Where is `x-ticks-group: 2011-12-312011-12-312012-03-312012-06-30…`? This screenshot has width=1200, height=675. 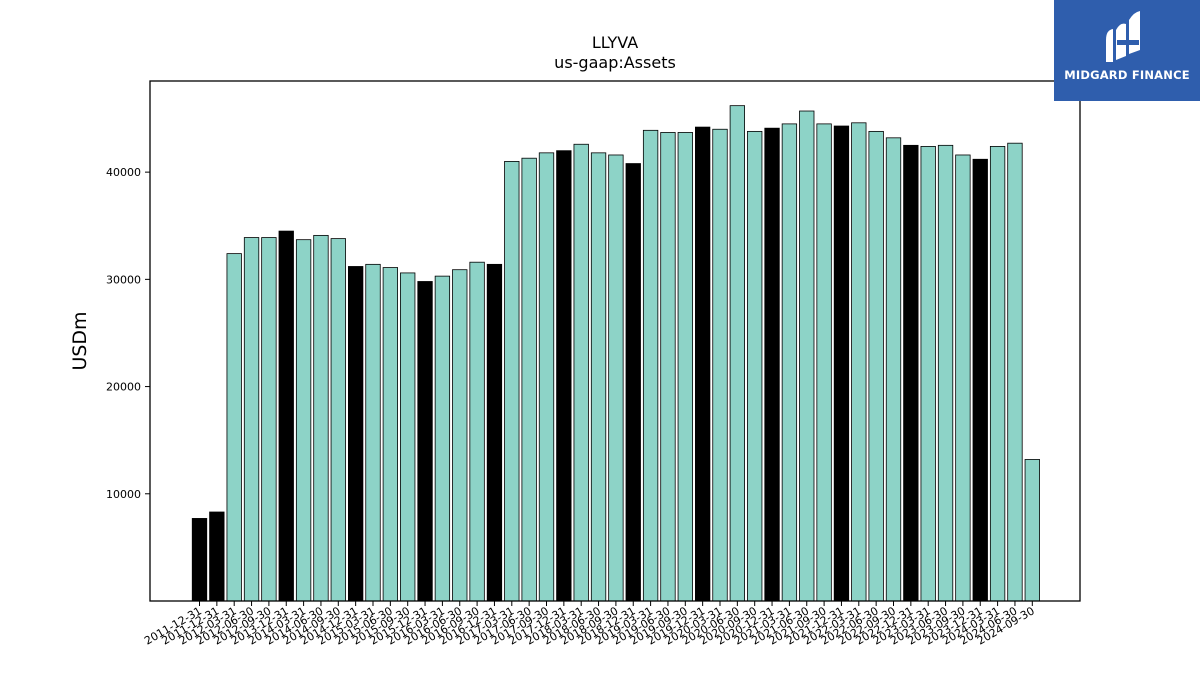
x-ticks-group: 2011-12-312011-12-312012-03-312012-06-30… is located at coordinates (589, 624).